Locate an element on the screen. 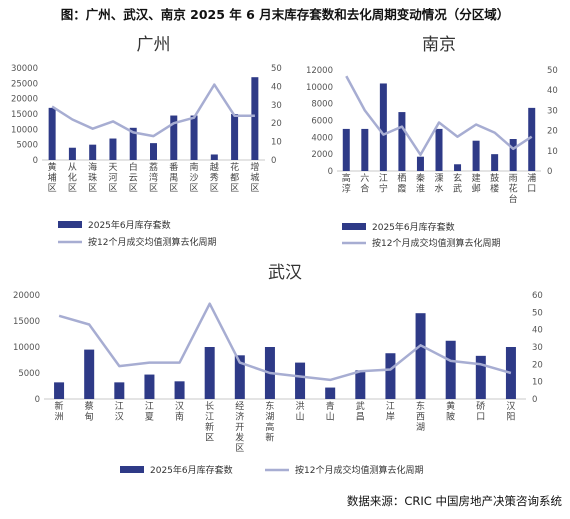 Image resolution: width=570 pixels, height=519 pixels. category-label: 江汉 is located at coordinates (119, 412).